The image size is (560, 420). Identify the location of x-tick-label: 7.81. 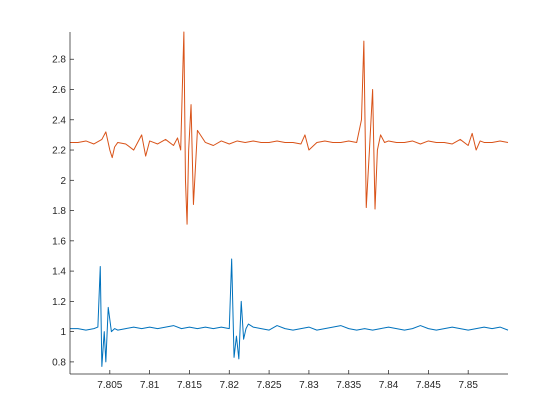
(150, 385).